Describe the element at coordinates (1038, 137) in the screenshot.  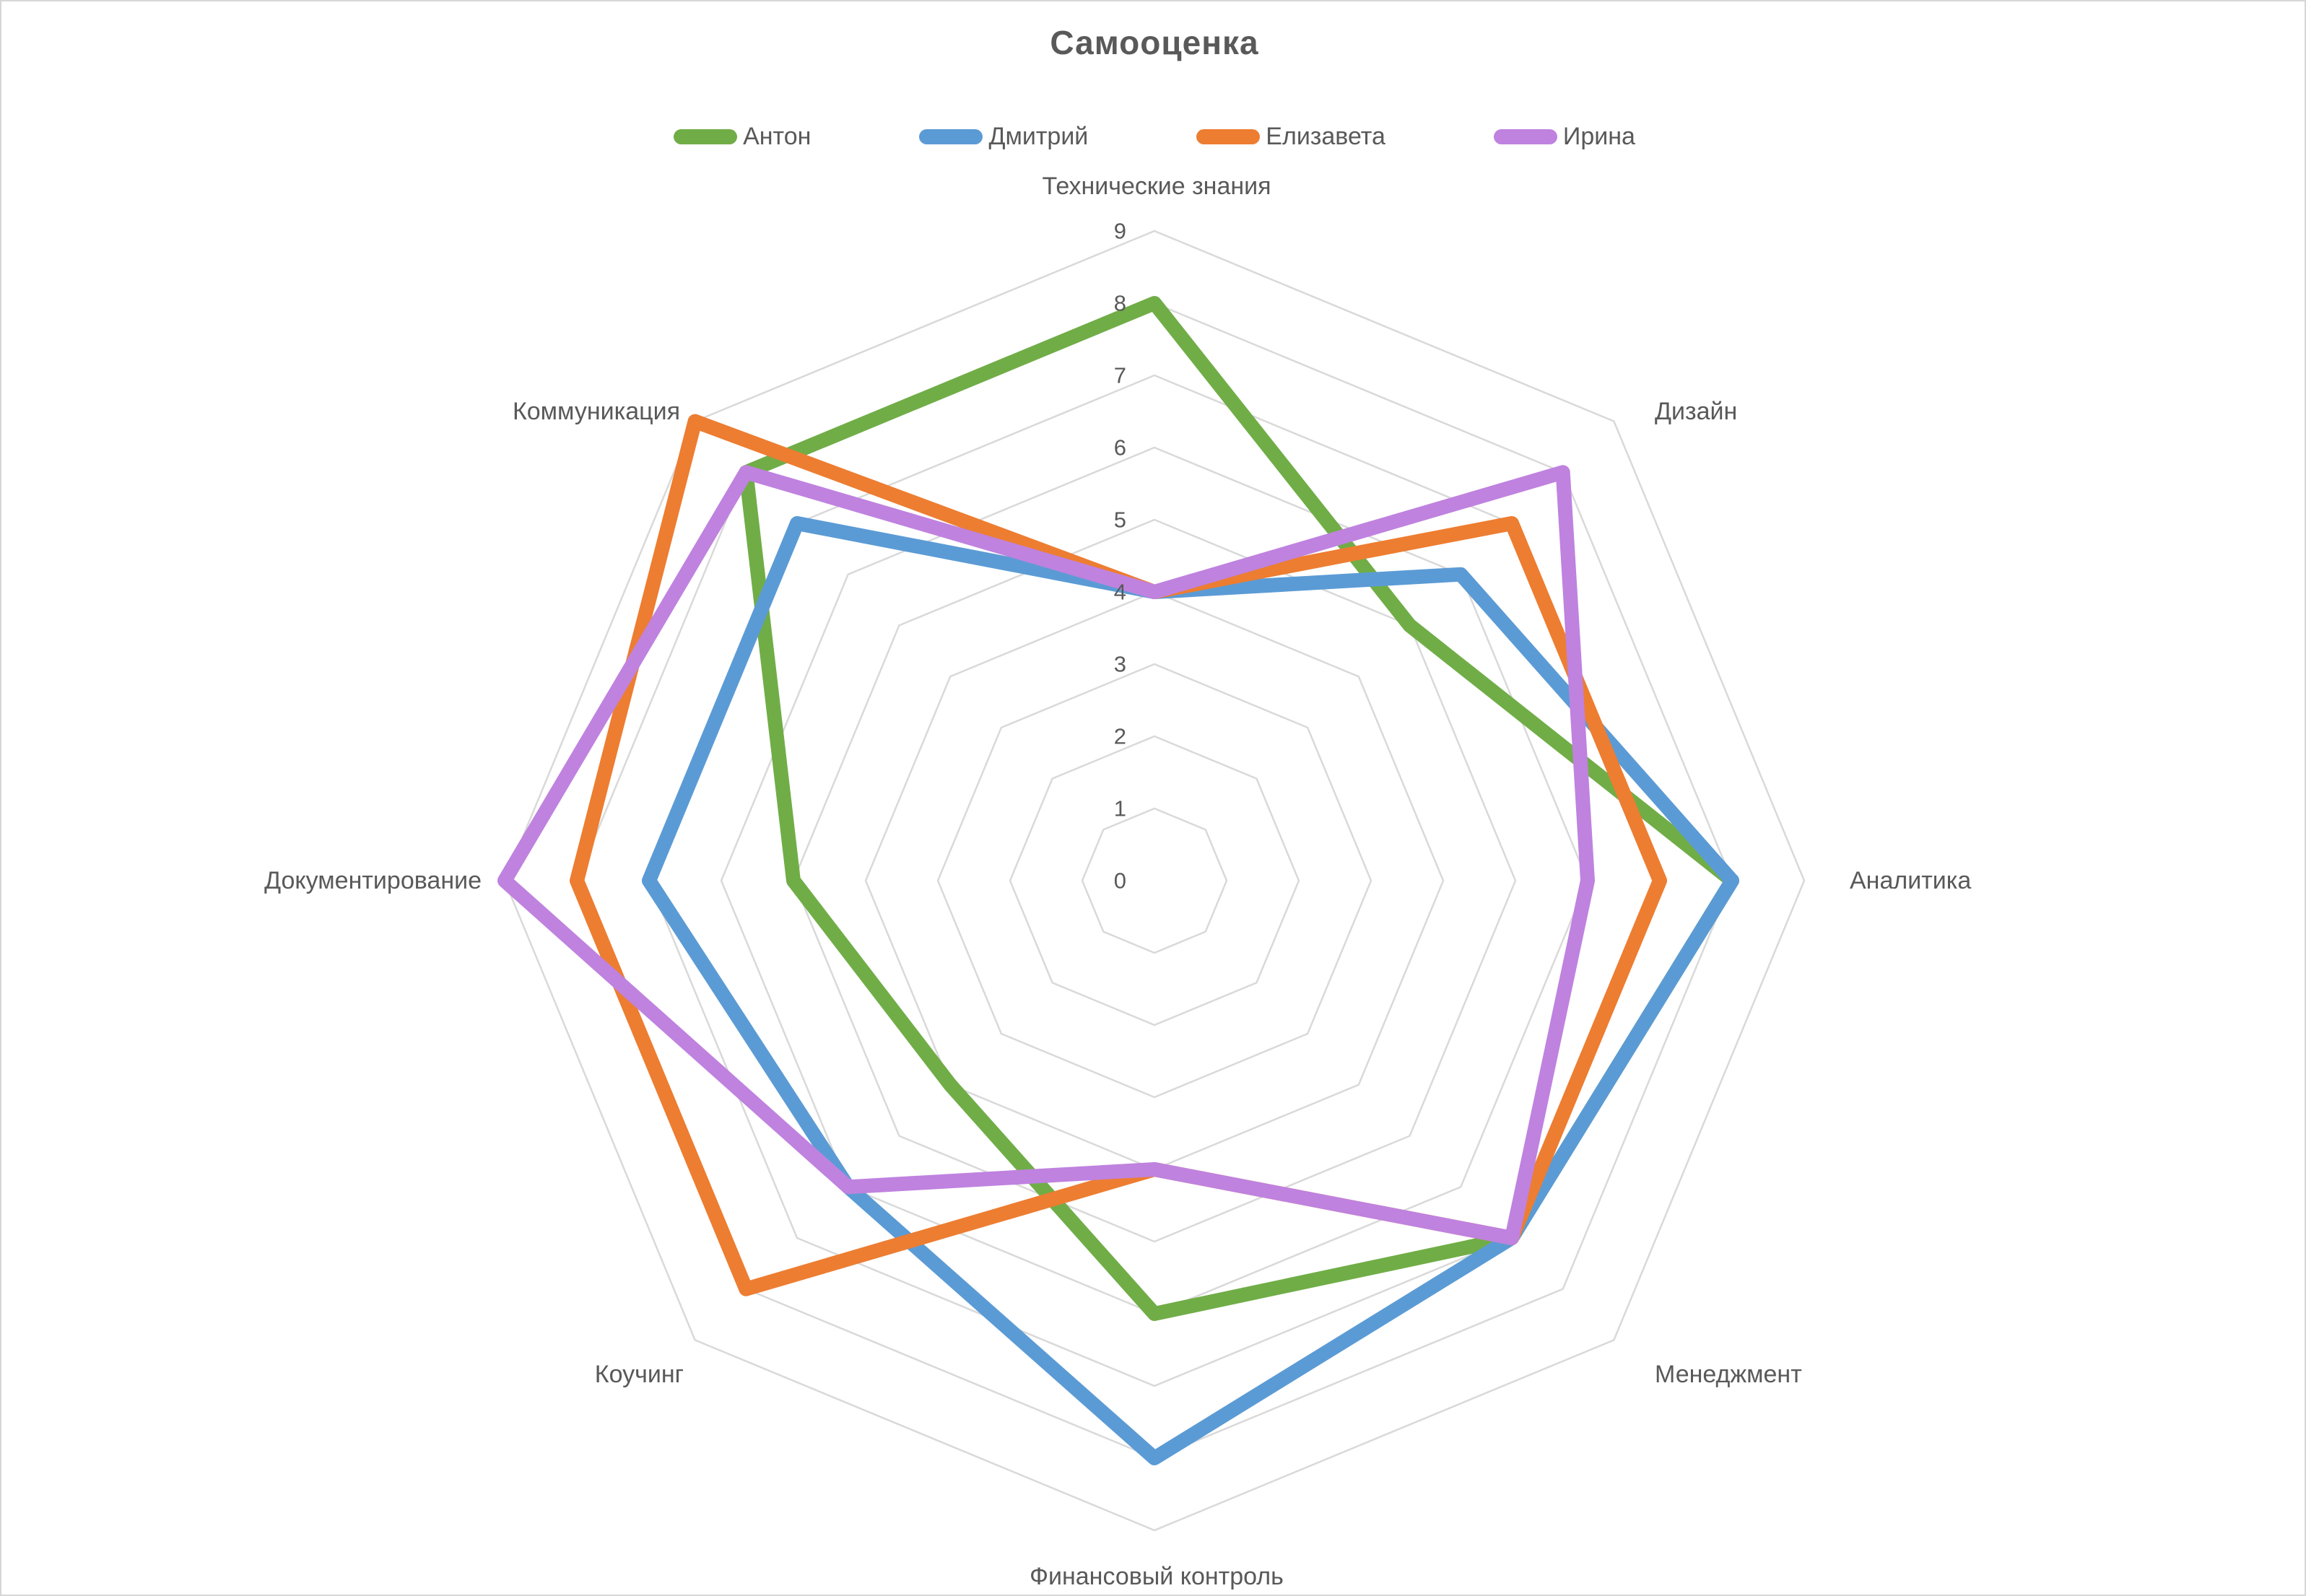
I see `legend-label: Дмитрий` at that location.